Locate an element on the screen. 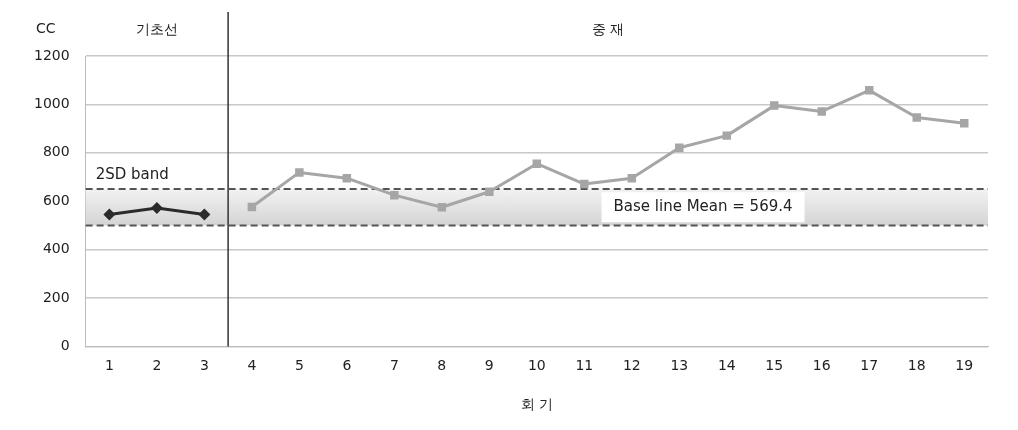 This screenshot has width=1018, height=430. x-tick-label: 12 is located at coordinates (631, 365).